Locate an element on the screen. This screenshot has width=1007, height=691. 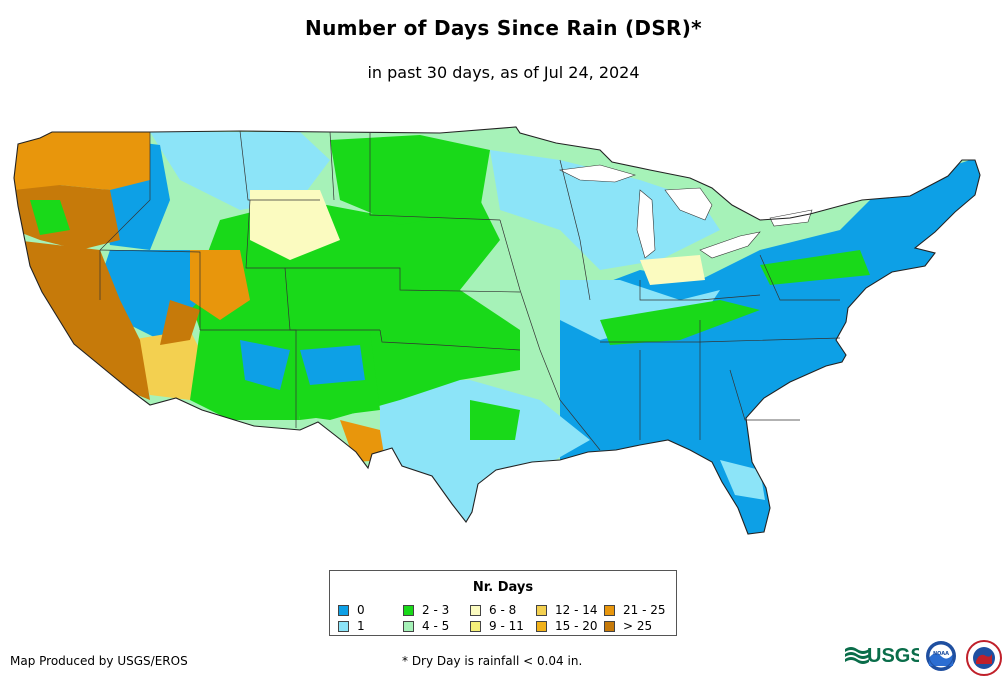
nws-logo-icon is located at coordinates (984, 658).